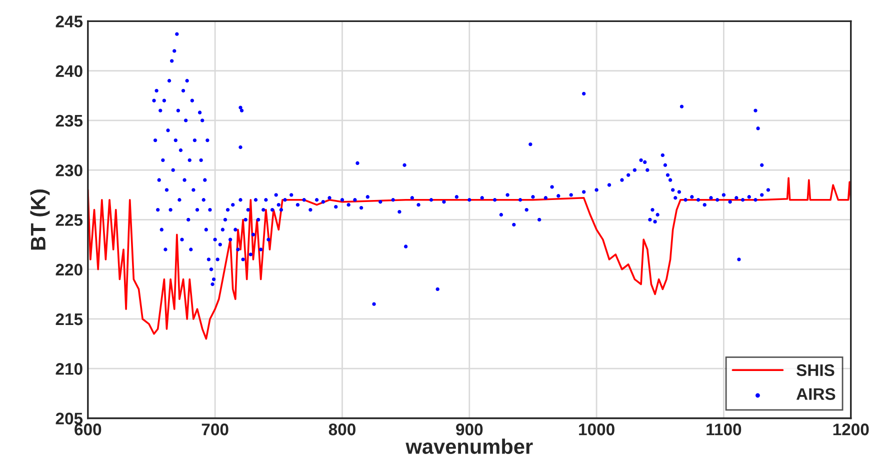  I want to click on x-tick-label: 800, so click(342, 430).